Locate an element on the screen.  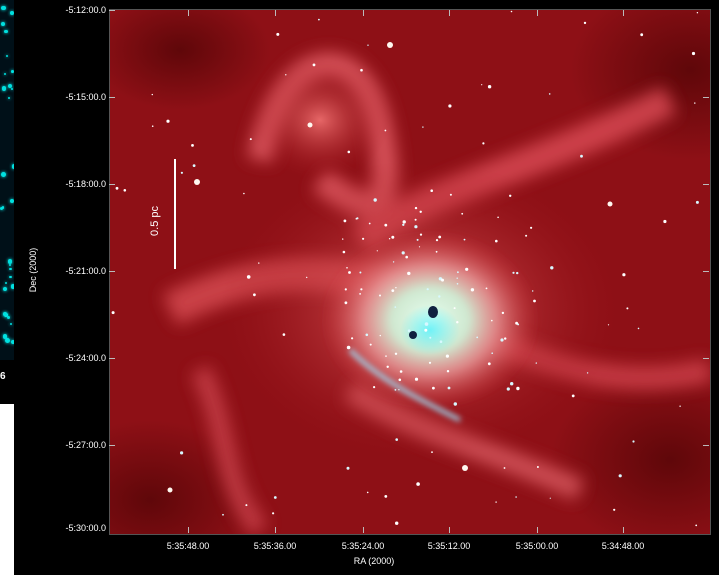
x-axis-label: RA (2000) is located at coordinates (374, 561).